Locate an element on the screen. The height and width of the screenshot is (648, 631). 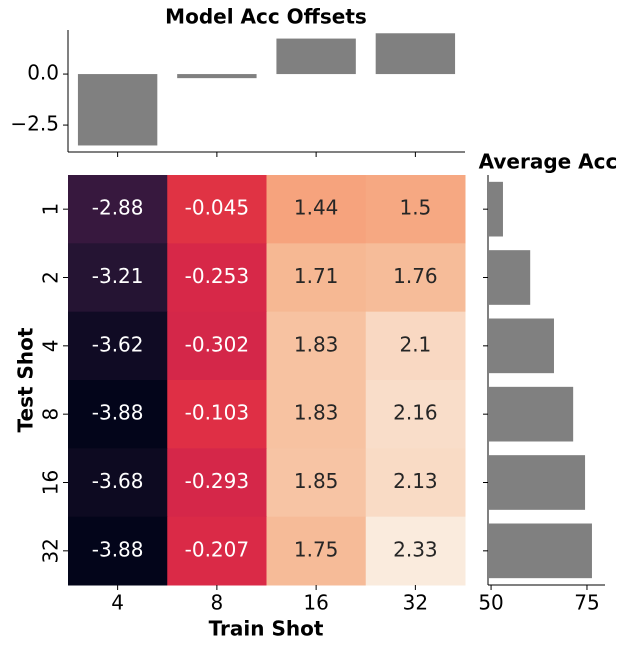
cell-label: 1.5 is located at coordinates (415, 208).